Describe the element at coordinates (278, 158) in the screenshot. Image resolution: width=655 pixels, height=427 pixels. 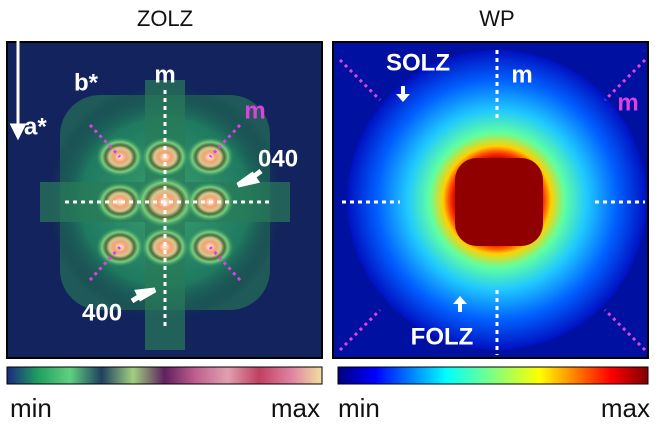
I see `reflection-label: 040` at that location.